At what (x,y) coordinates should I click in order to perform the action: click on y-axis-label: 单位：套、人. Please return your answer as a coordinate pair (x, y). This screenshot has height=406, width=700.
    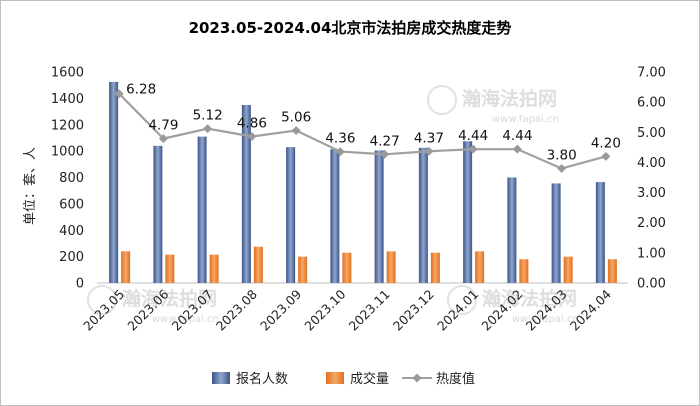
    Looking at the image, I should click on (30, 186).